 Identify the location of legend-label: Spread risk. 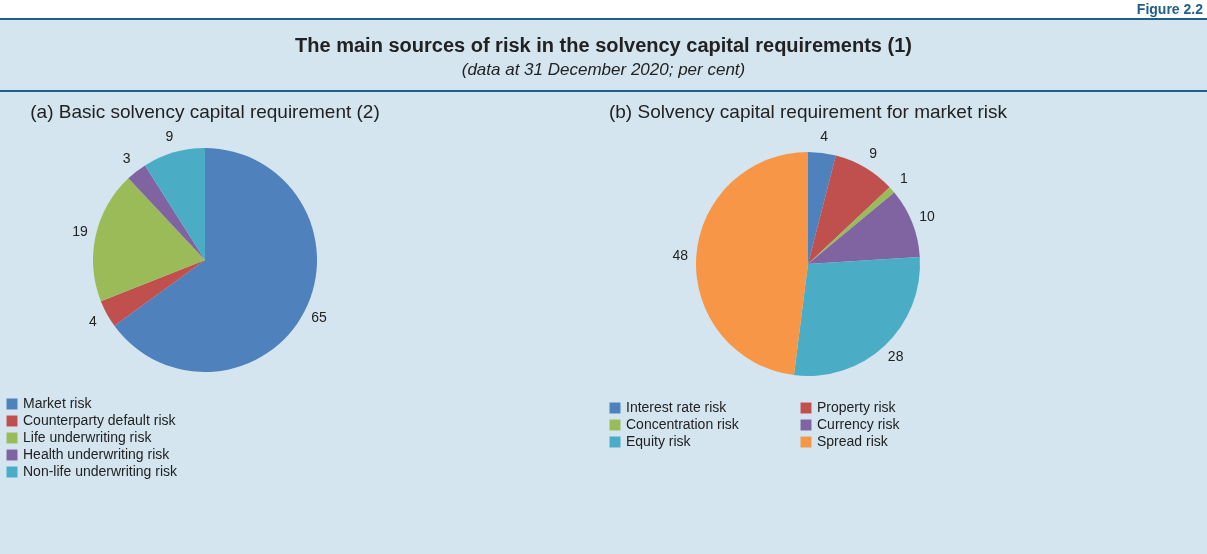
(853, 441).